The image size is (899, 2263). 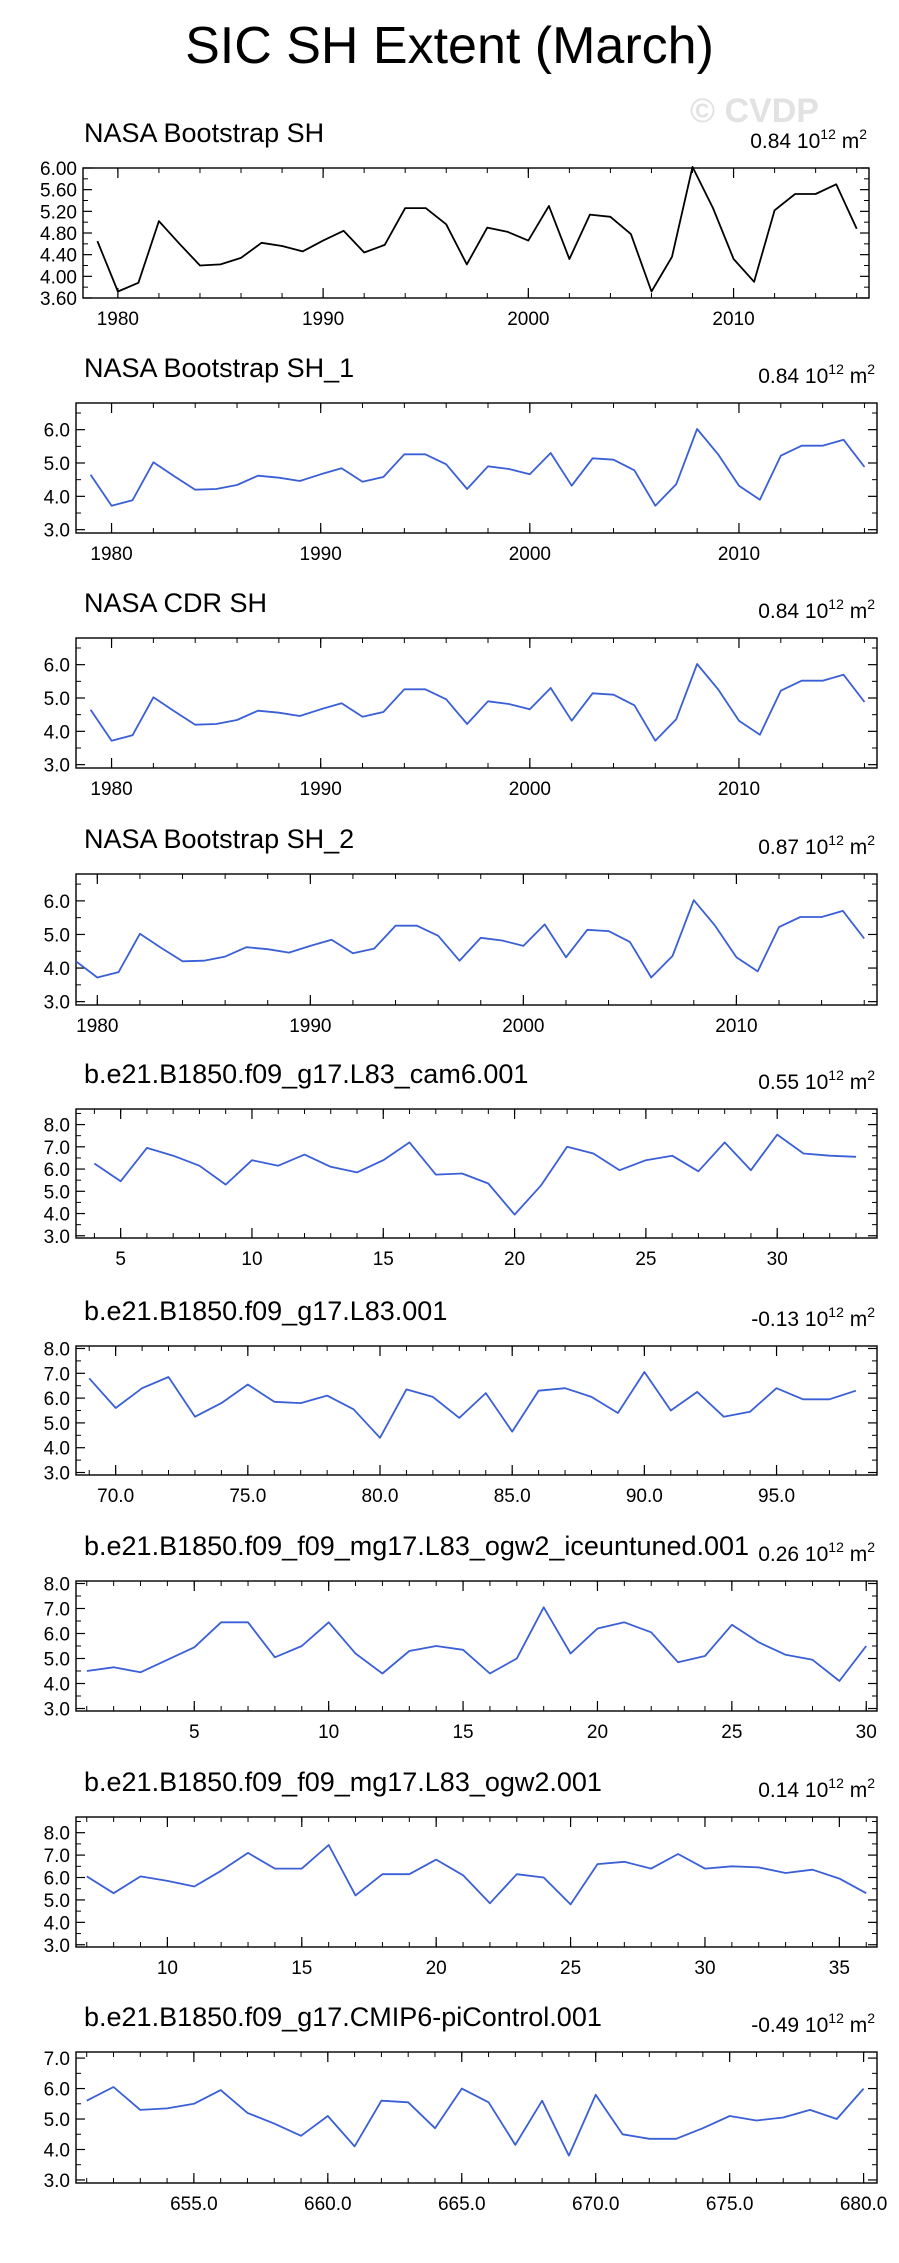 I want to click on x-tick-label: 70.0, so click(x=115, y=1496).